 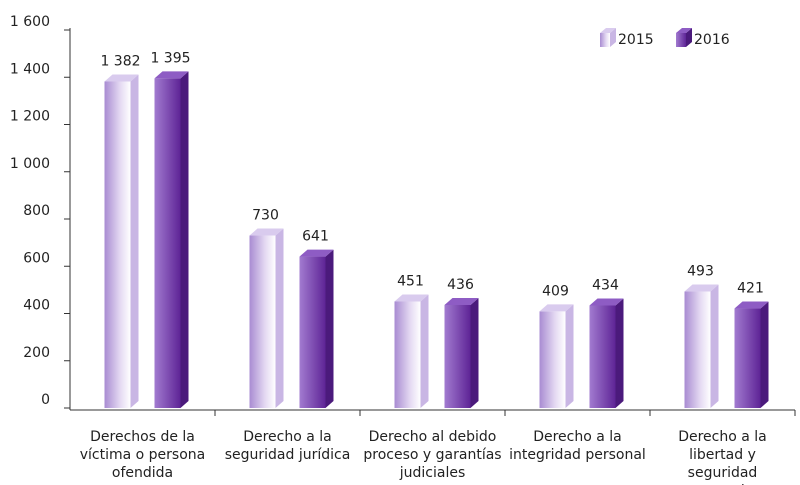 What do you see at coordinates (30, 164) in the screenshot?
I see `y-tick-label: 1 000` at bounding box center [30, 164].